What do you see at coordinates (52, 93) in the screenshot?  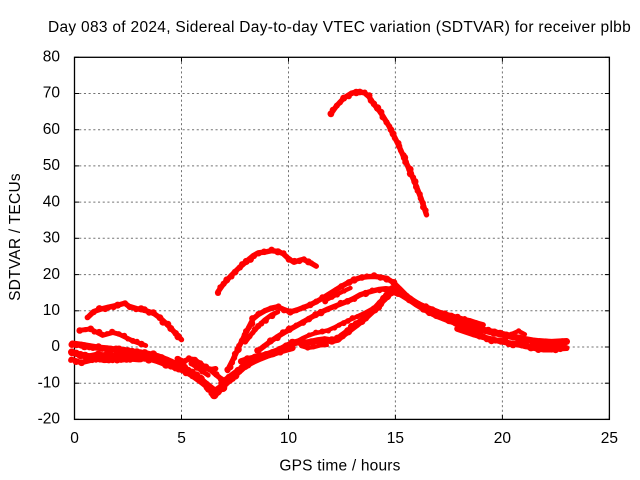 I see `svg-text: 70` at bounding box center [52, 93].